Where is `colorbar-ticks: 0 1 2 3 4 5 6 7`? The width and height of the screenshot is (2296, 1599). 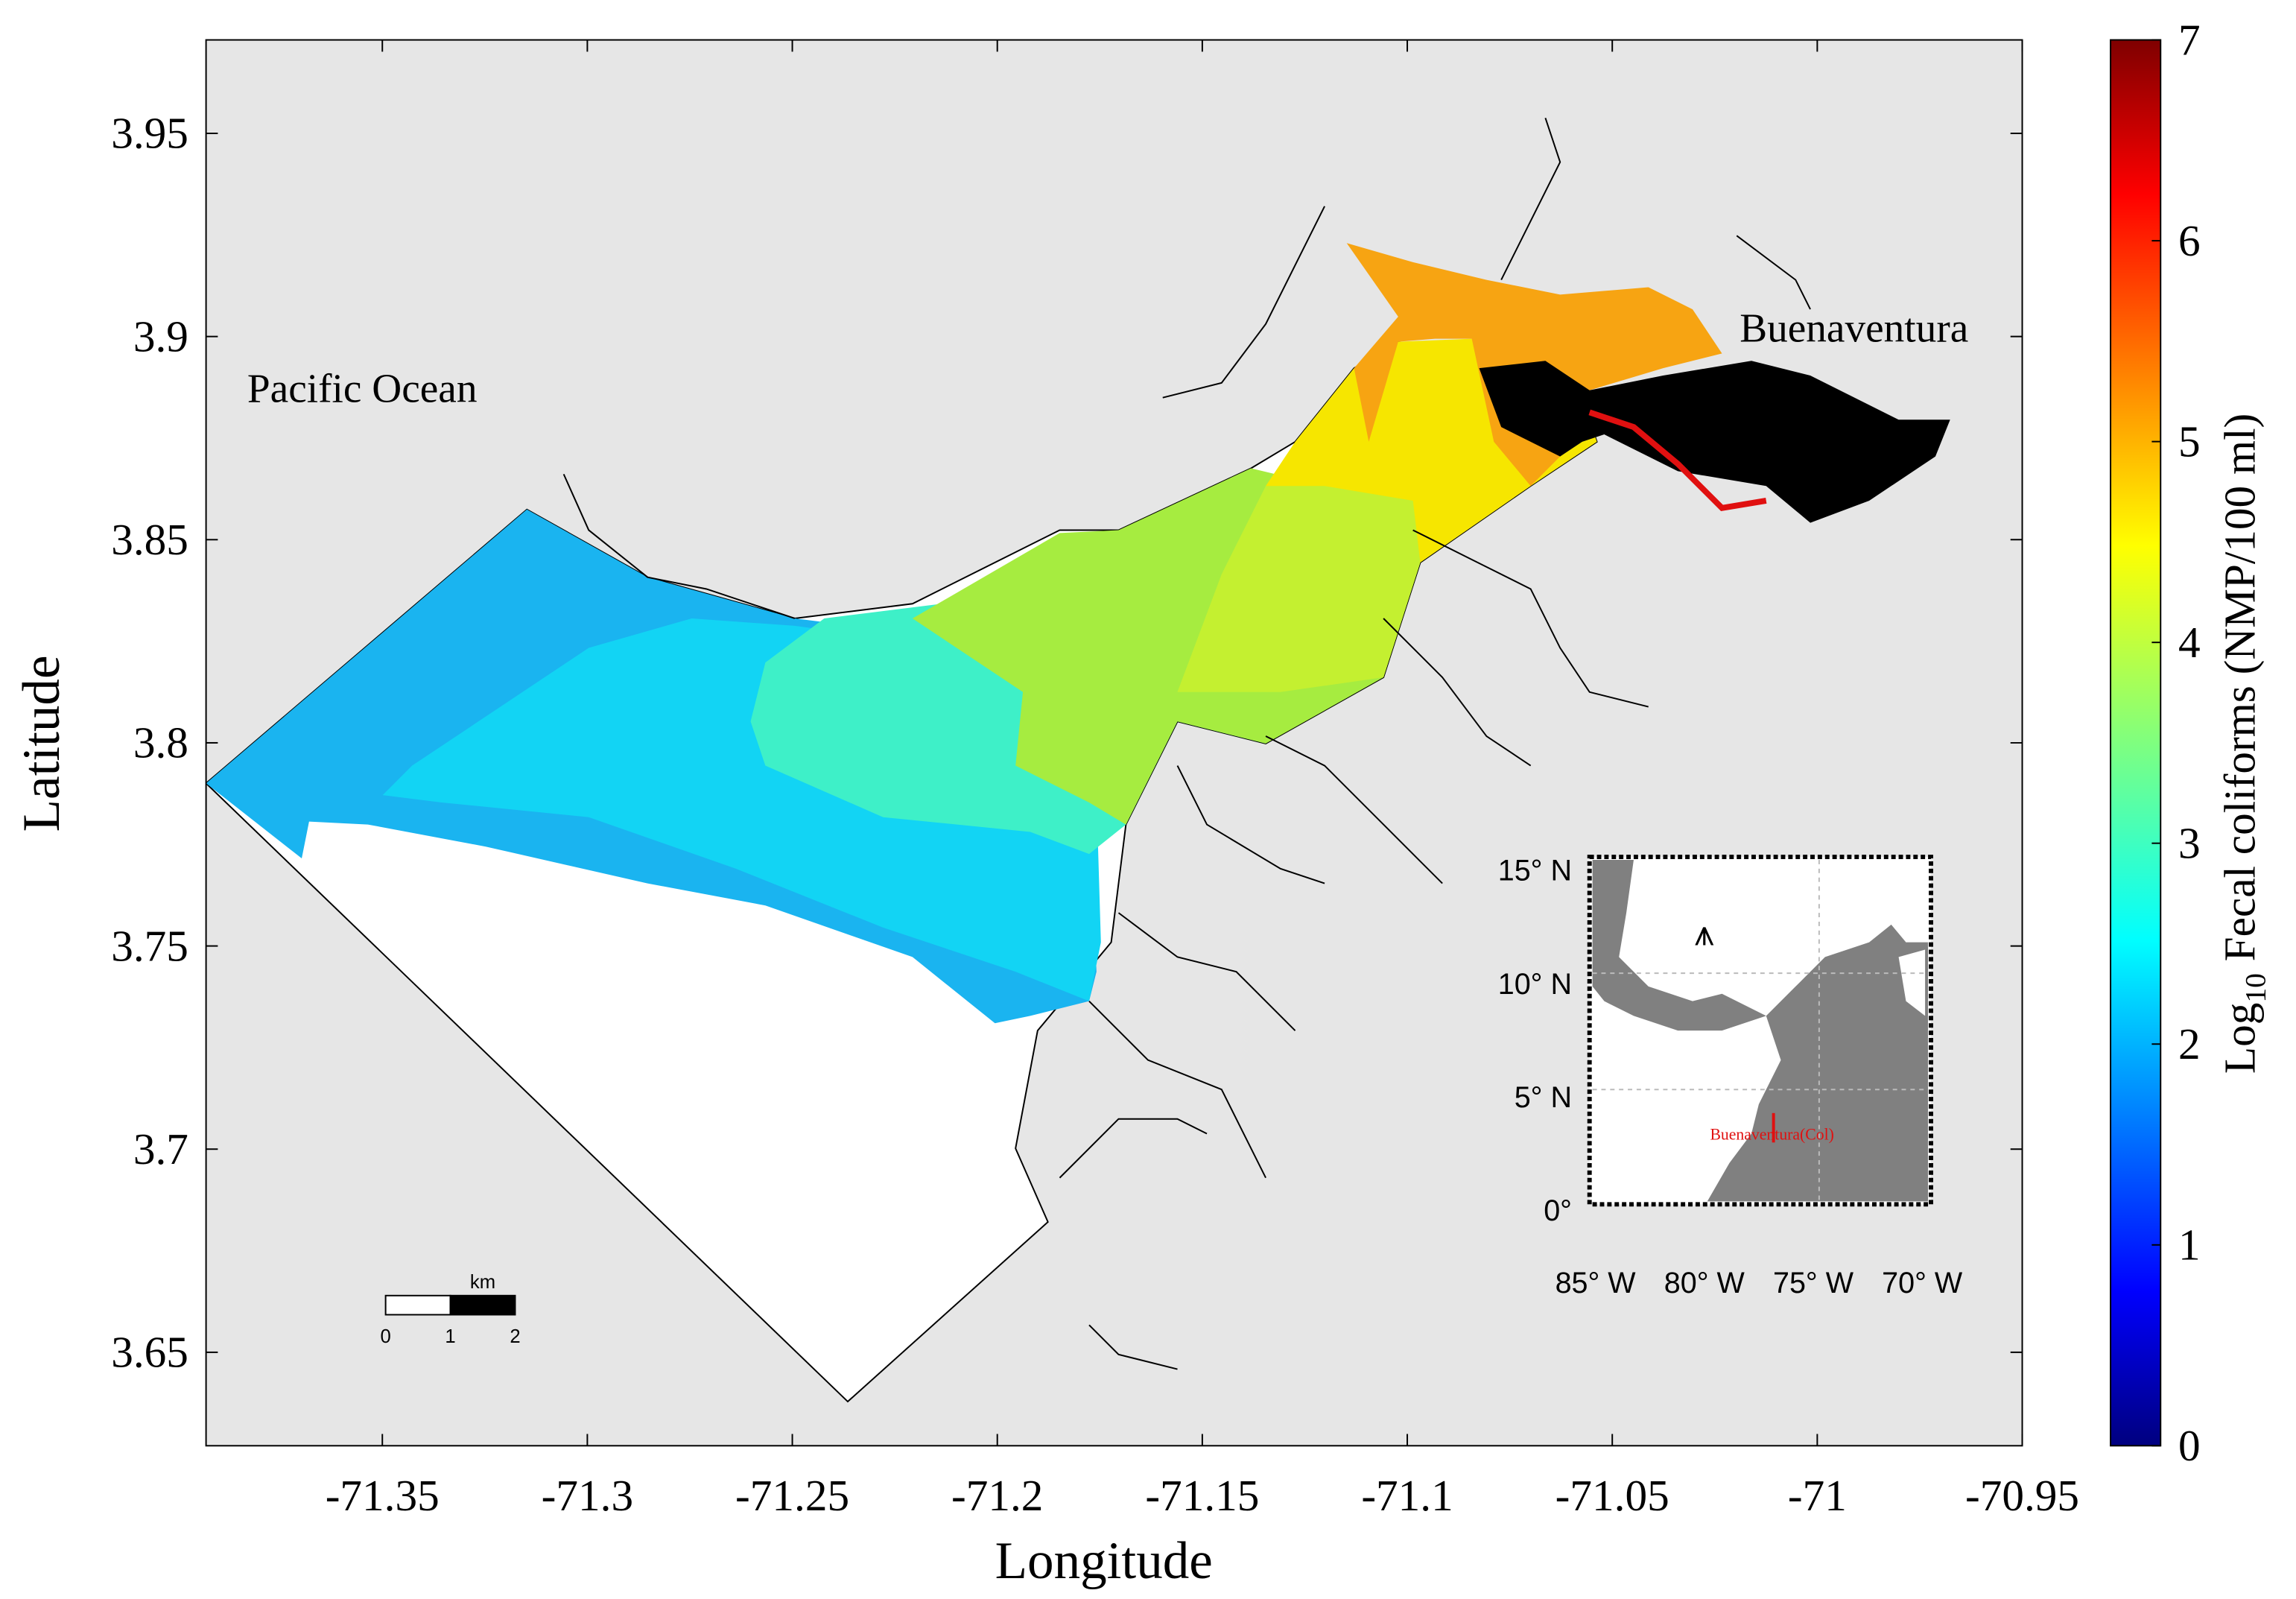 colorbar-ticks: 0 1 2 3 4 5 6 7 is located at coordinates (2176, 742).